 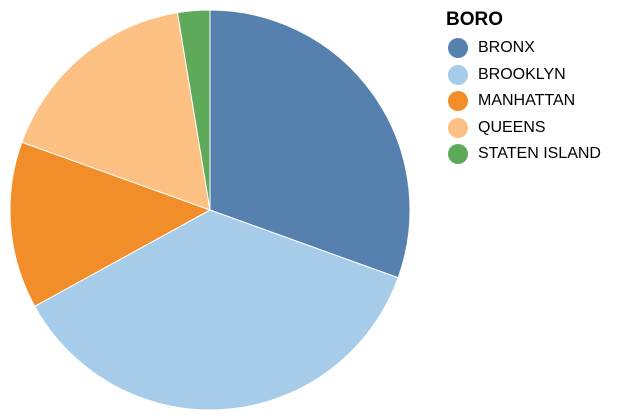 I want to click on legend-item-queens: QUEENS, so click(x=542, y=128).